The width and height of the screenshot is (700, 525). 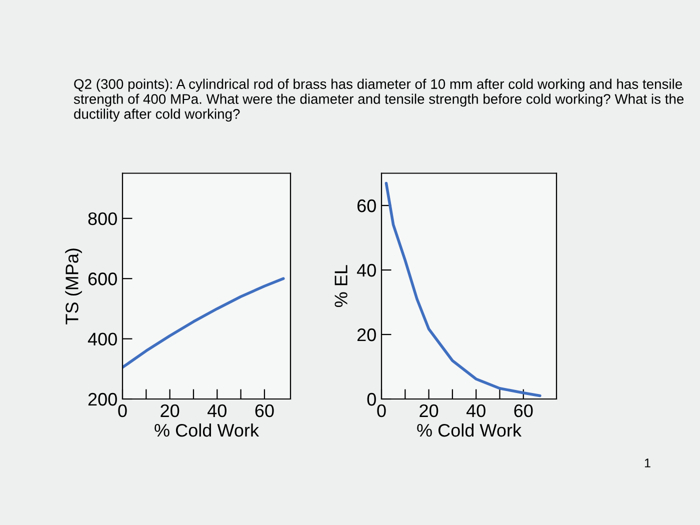 I want to click on y-tick-label: 60, so click(x=366, y=205).